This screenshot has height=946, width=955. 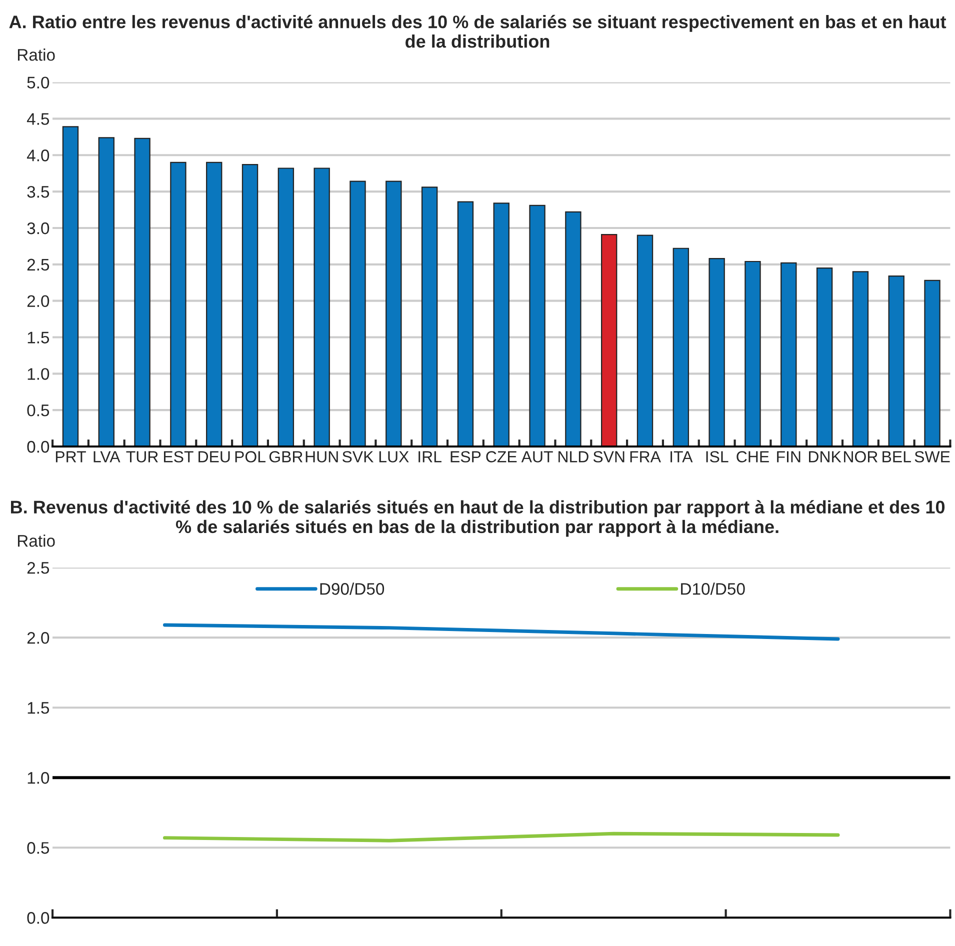 What do you see at coordinates (142, 456) in the screenshot?
I see `x-tick-label: TUR` at bounding box center [142, 456].